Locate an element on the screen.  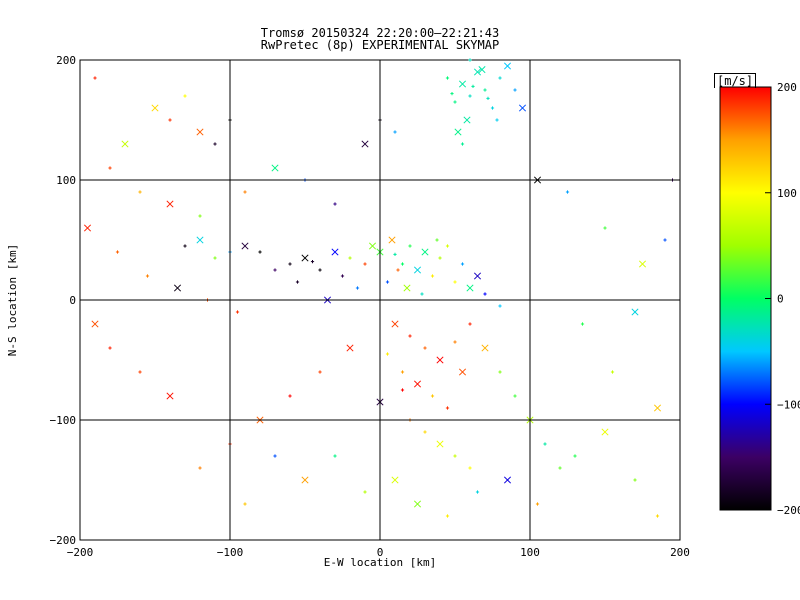
y-tick-label: 200 is located at coordinates (66, 60).